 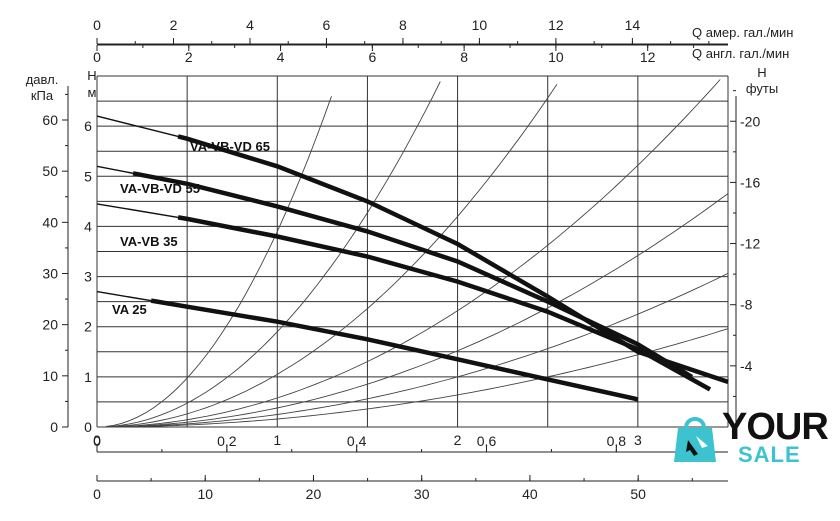 I want to click on axis-m-tick-label: 2, so click(x=88, y=327).